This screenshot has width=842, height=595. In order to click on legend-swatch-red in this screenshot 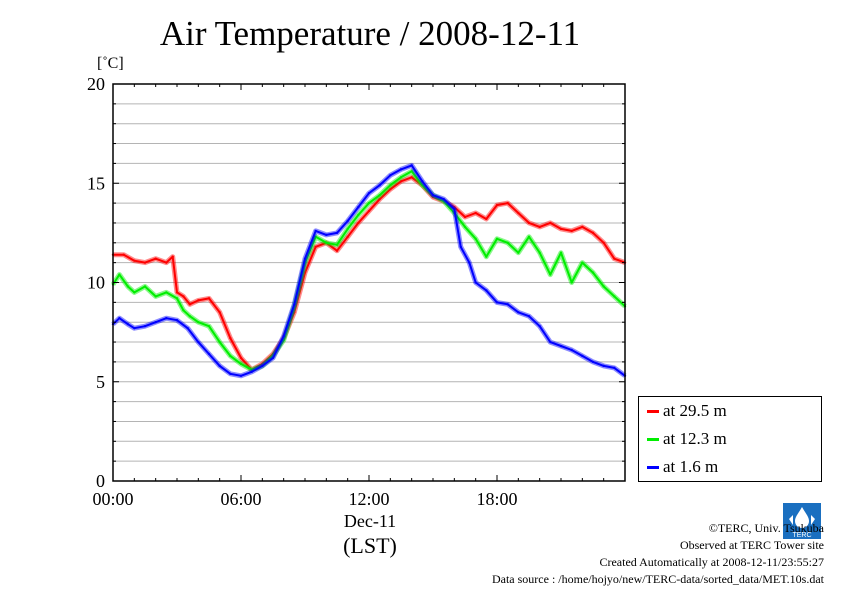, I will do `click(653, 411)`.